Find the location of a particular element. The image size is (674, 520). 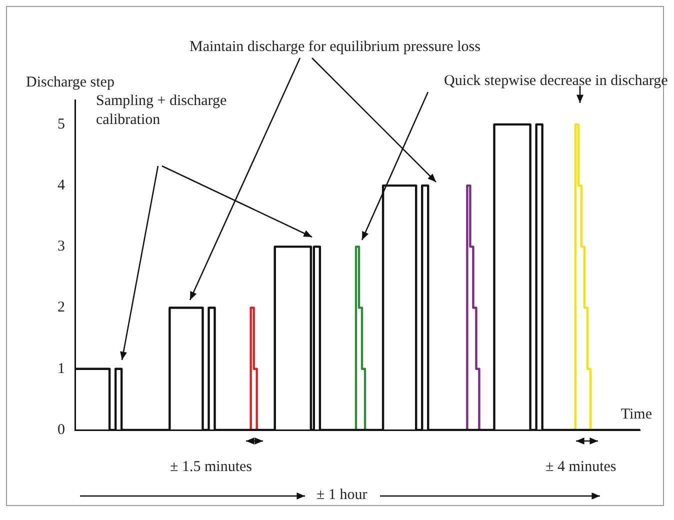

y-tick-label: 5 is located at coordinates (61, 124).